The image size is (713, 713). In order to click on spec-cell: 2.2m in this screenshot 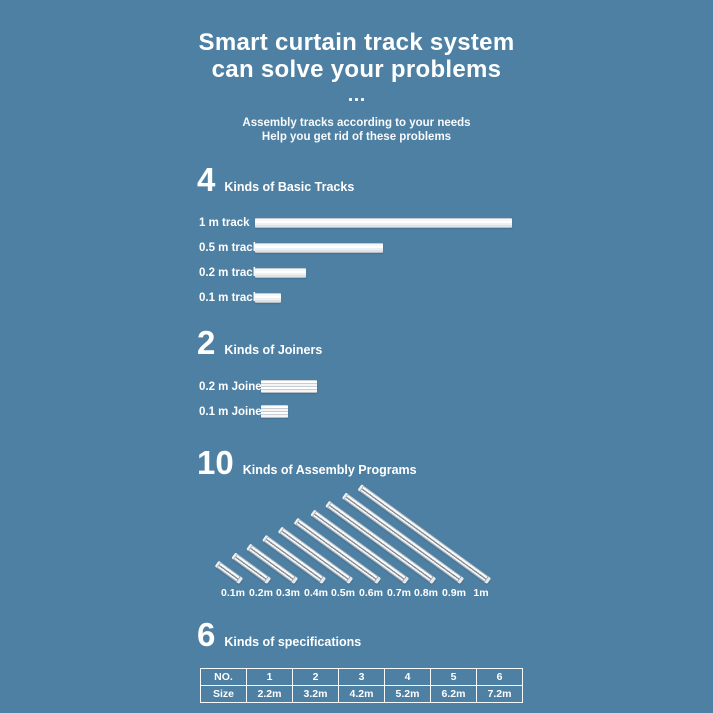, I will do `click(269, 694)`.